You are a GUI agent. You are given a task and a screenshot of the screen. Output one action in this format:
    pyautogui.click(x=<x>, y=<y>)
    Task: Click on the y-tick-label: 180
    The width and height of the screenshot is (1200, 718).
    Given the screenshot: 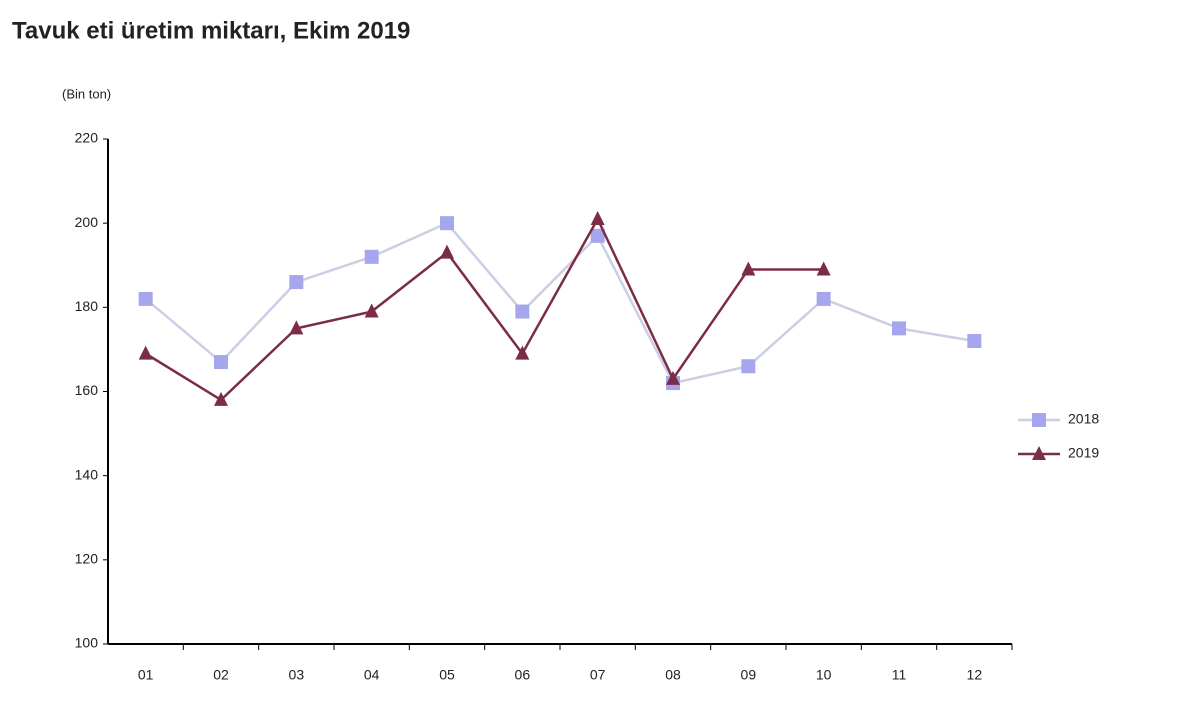 What is the action you would take?
    pyautogui.click(x=87, y=306)
    